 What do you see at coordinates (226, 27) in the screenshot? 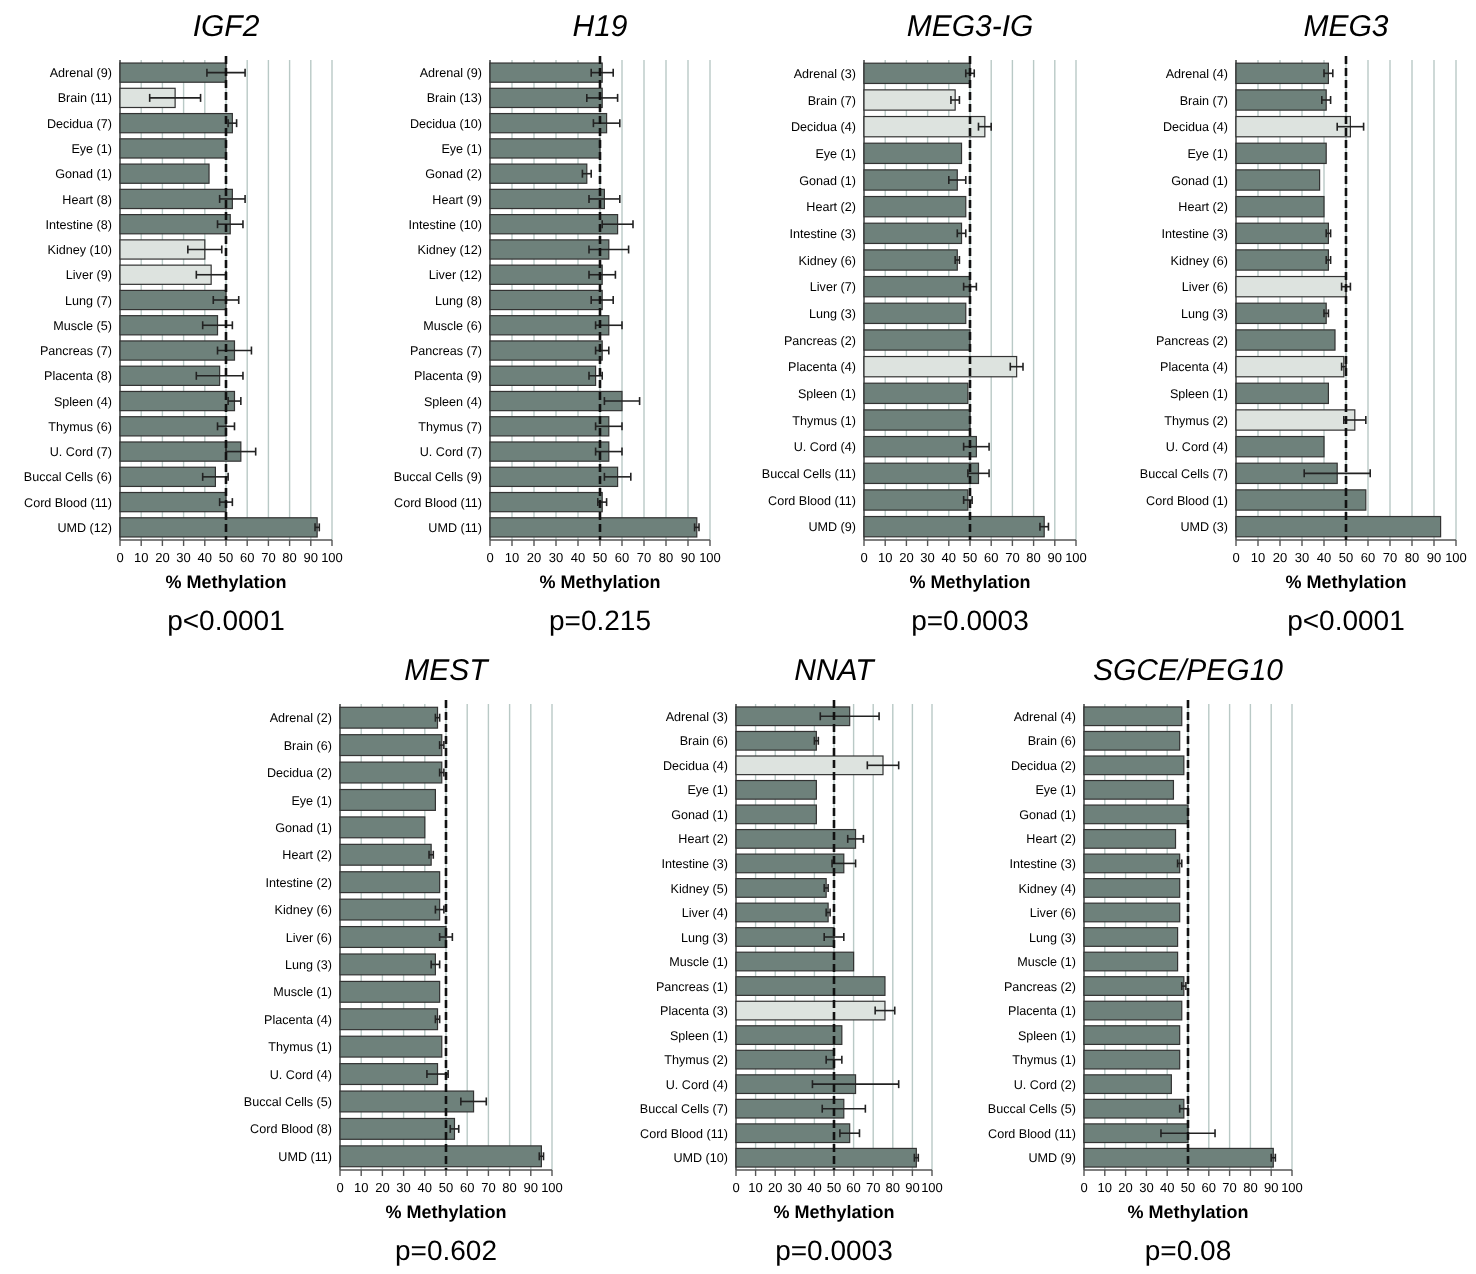
I see `chart-title: IGF2` at bounding box center [226, 27].